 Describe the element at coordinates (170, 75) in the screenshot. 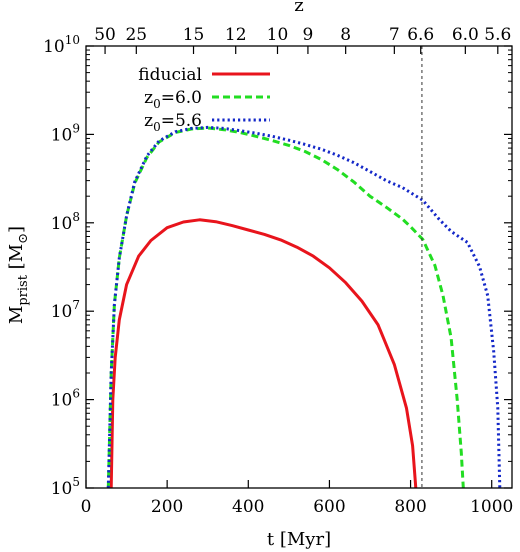

I see `legend-label-0: fiducial` at that location.